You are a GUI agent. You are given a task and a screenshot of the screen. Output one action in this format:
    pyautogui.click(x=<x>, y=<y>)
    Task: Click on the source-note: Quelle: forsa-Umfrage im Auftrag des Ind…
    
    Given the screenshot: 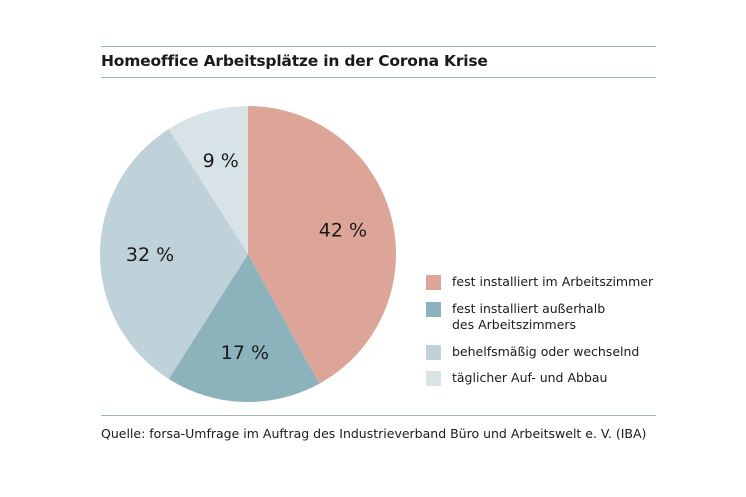 What is the action you would take?
    pyautogui.click(x=374, y=433)
    